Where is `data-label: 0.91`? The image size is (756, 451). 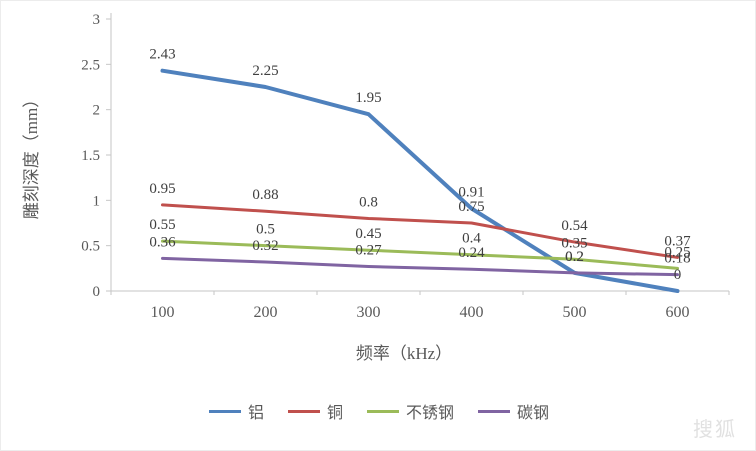
data-label: 0.91 is located at coordinates (471, 192).